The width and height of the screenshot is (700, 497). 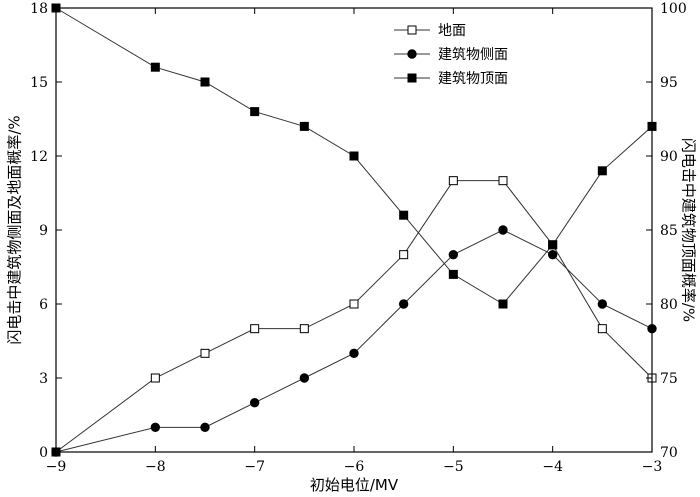 What do you see at coordinates (43, 231) in the screenshot?
I see `y-left-tick-label: 9` at bounding box center [43, 231].